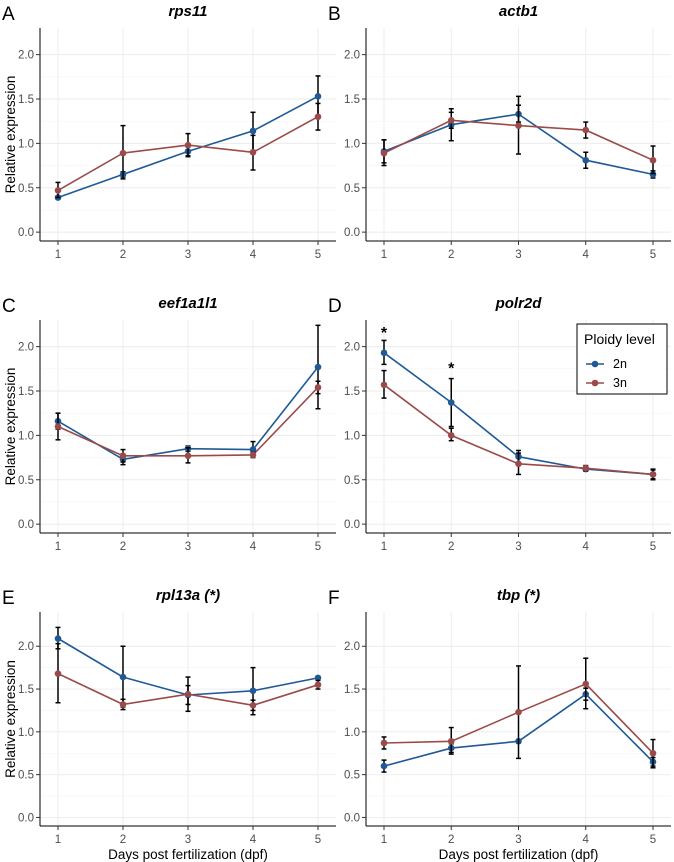  I want to click on legend-label-3n: 3n, so click(620, 383).